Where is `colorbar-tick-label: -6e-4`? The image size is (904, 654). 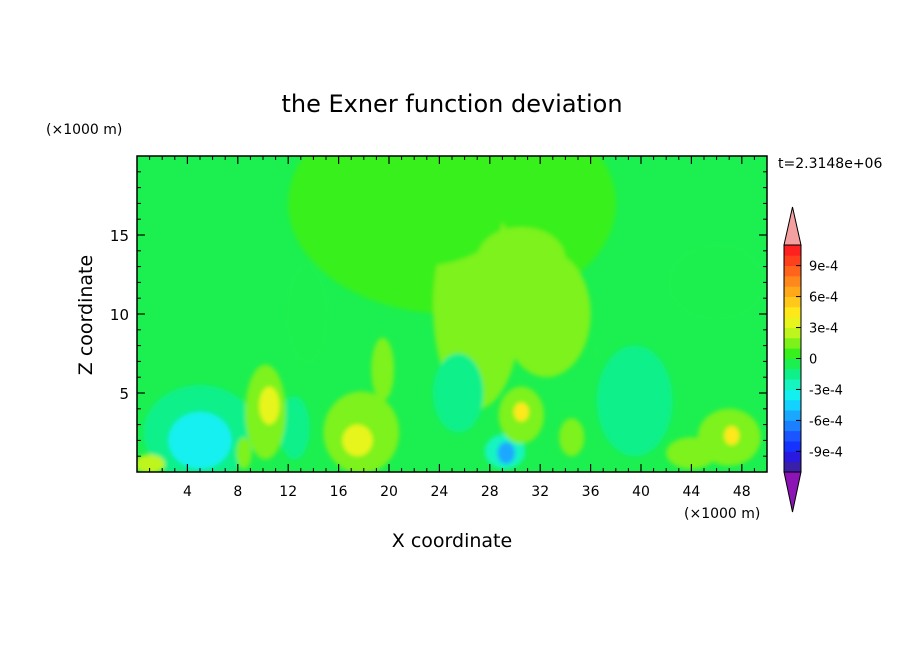 colorbar-tick-label: -6e-4 is located at coordinates (826, 421).